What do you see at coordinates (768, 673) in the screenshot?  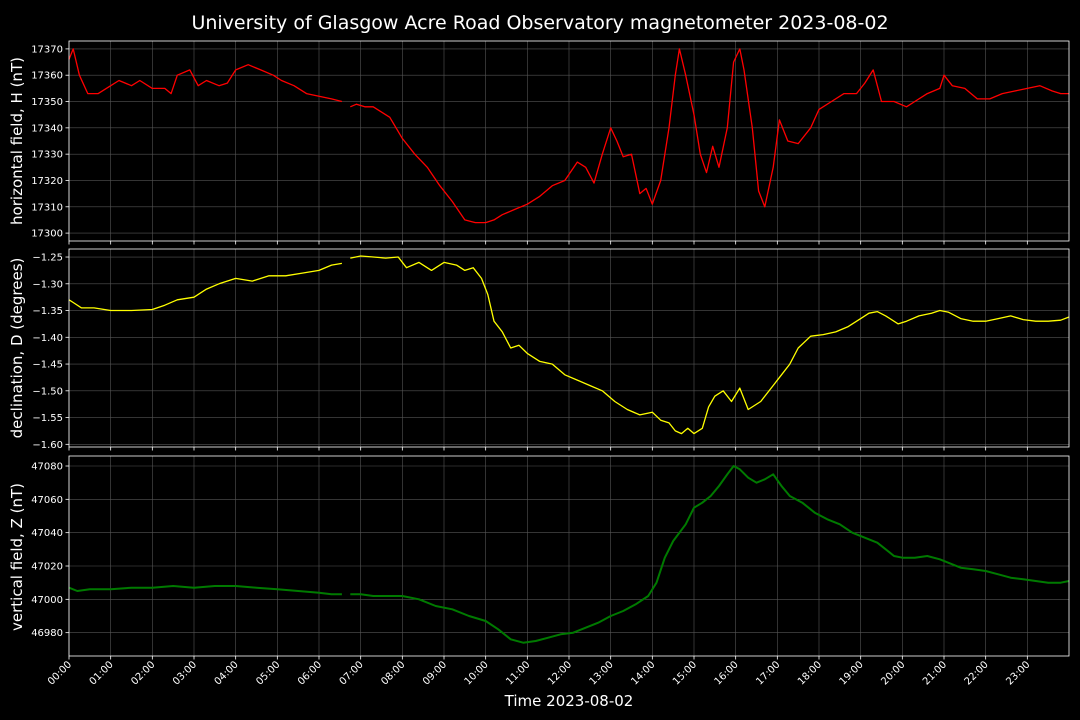 I see `x-tick-label: 17:00` at bounding box center [768, 673].